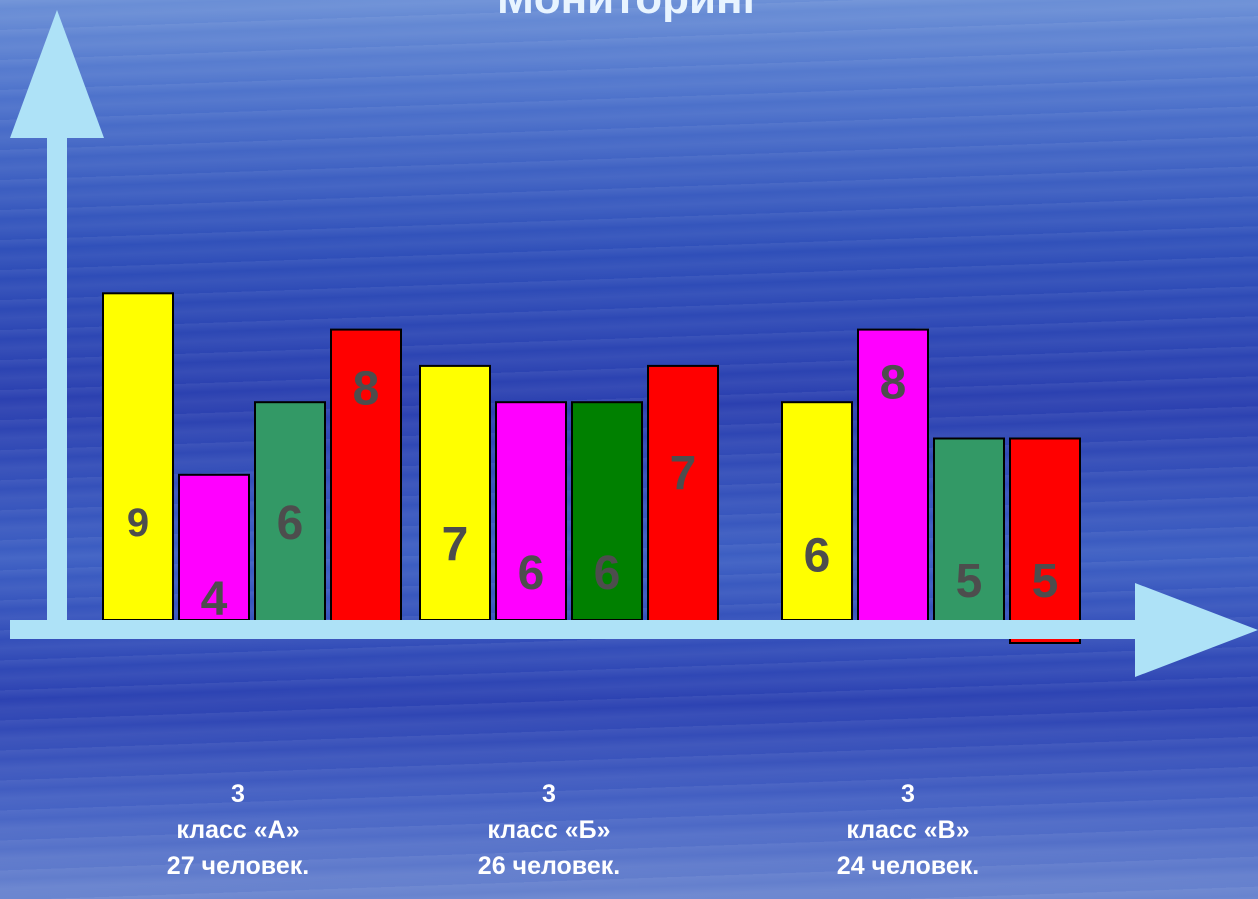 This screenshot has width=1258, height=899. Describe the element at coordinates (893, 383) in the screenshot. I see `bar-label-g3-2: 8` at that location.